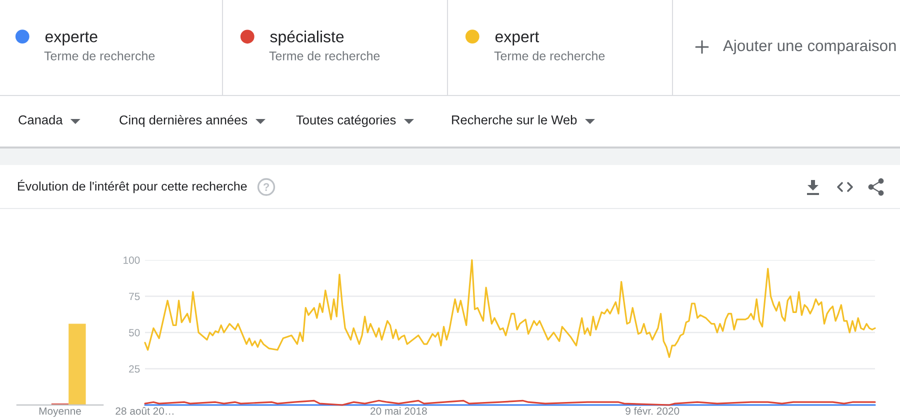 The height and width of the screenshot is (418, 900). I want to click on legend-label: spécialiste, so click(307, 38).